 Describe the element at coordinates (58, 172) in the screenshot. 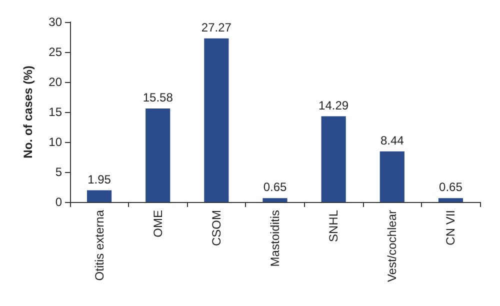

I see `y-tick-label: 5` at that location.